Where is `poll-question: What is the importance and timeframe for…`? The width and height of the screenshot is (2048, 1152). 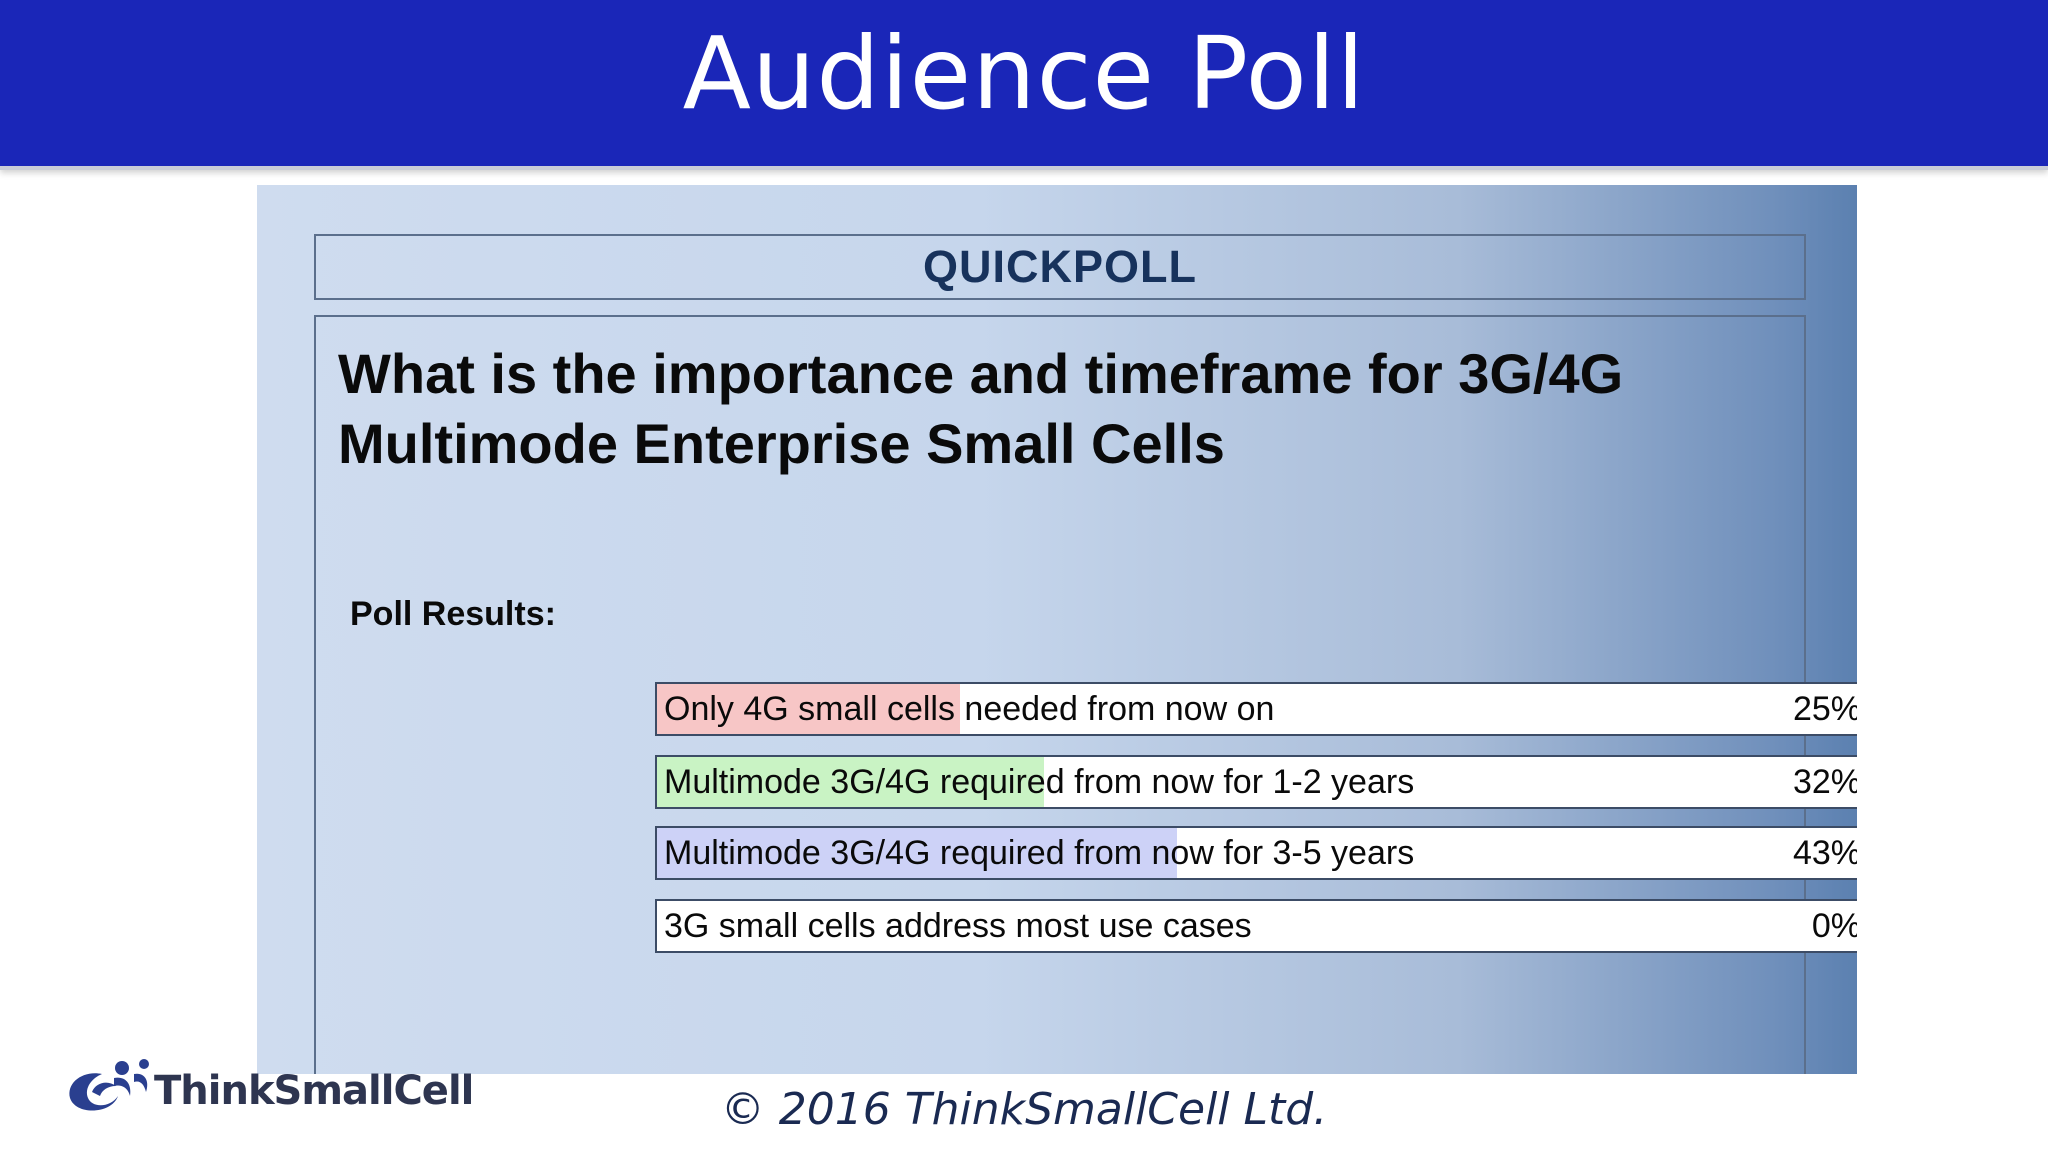 poll-question: What is the importance and timeframe for… is located at coordinates (981, 408).